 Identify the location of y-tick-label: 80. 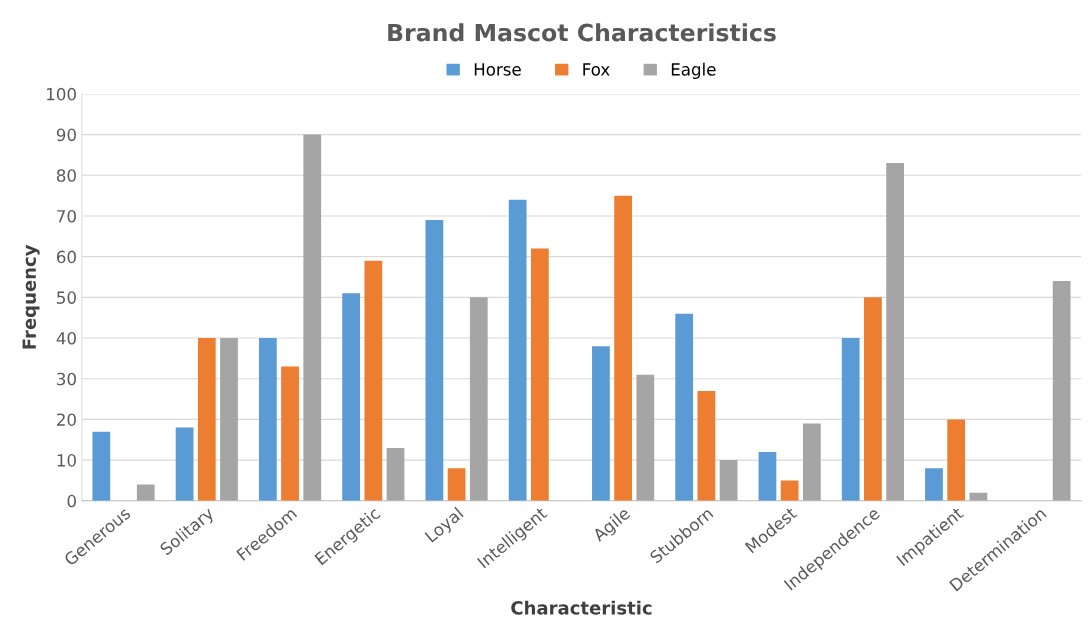
(66, 175).